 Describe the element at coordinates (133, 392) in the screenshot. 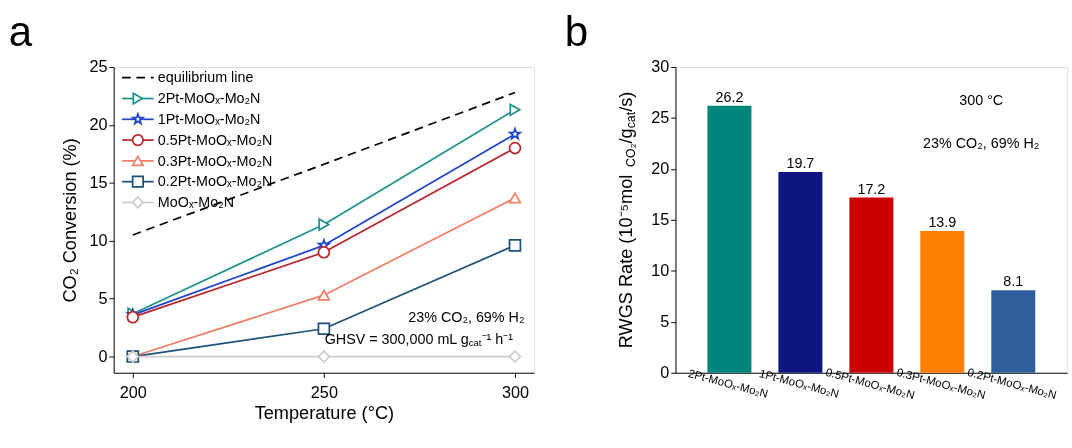

I see `x-tick-label: 200` at that location.